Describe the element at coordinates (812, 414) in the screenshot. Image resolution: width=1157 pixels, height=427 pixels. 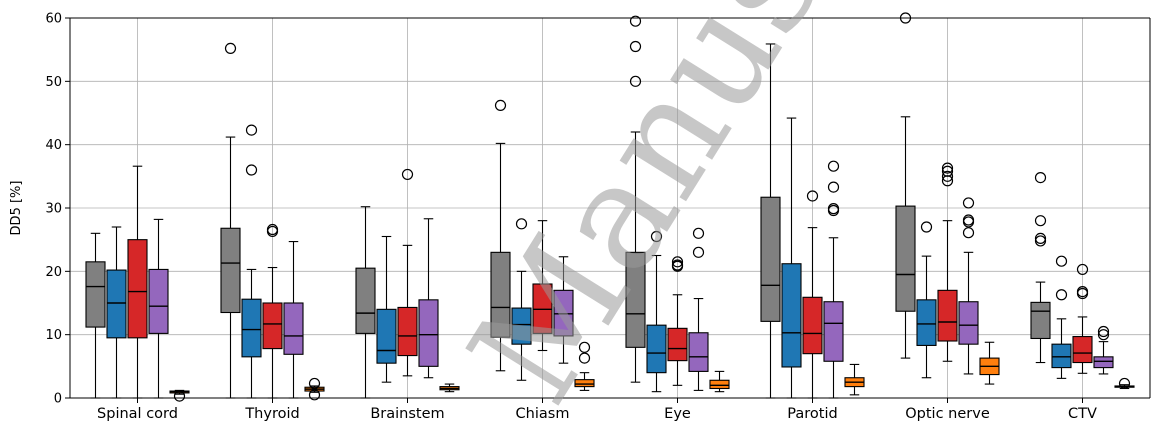
I see `category-label: Parotid` at that location.